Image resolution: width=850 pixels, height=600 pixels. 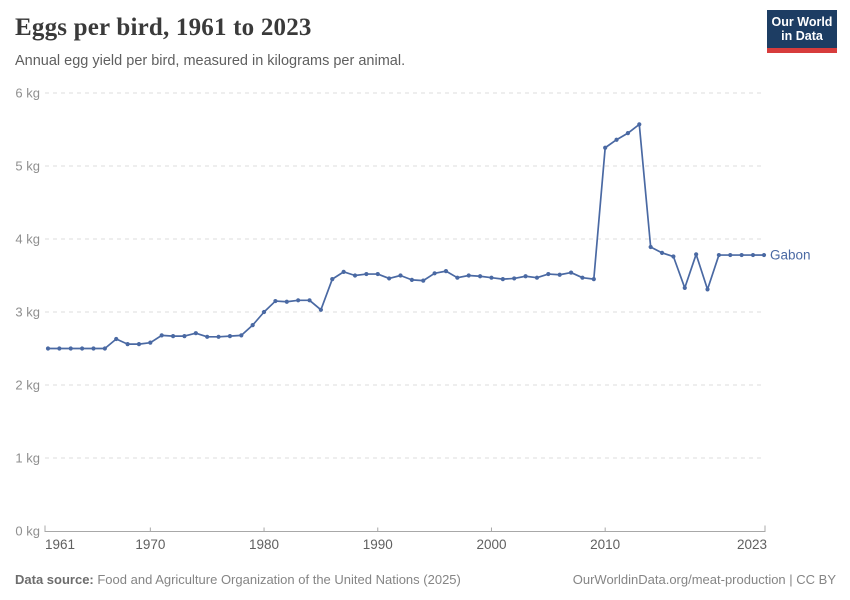 What do you see at coordinates (343, 271) in the screenshot?
I see `data-point-1987` at bounding box center [343, 271].